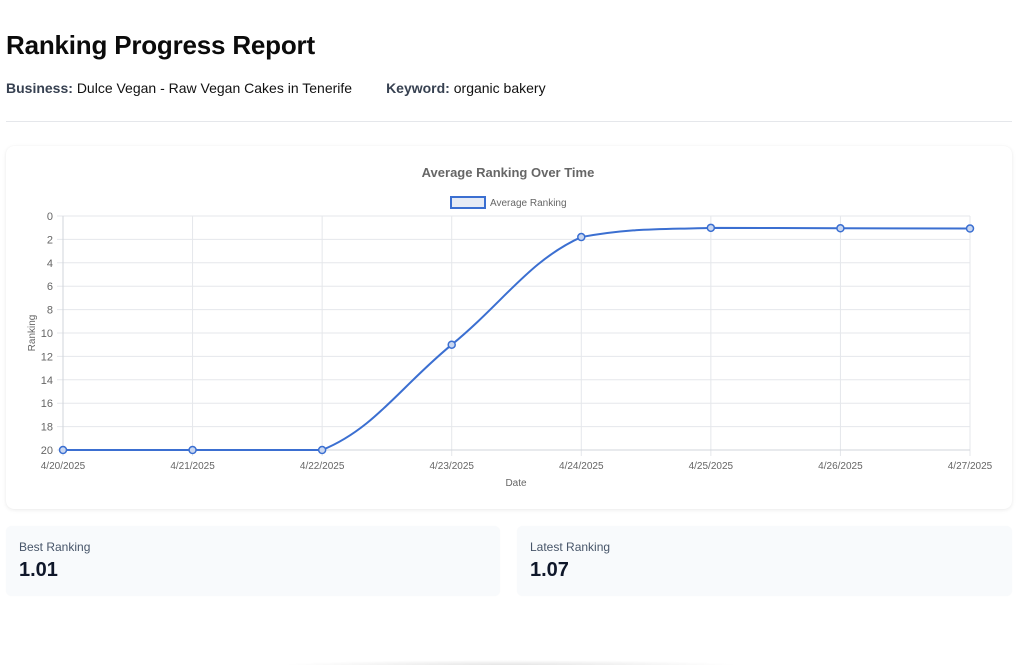 This screenshot has width=1024, height=665. Describe the element at coordinates (32, 333) in the screenshot. I see `y-axis-title: Ranking` at that location.